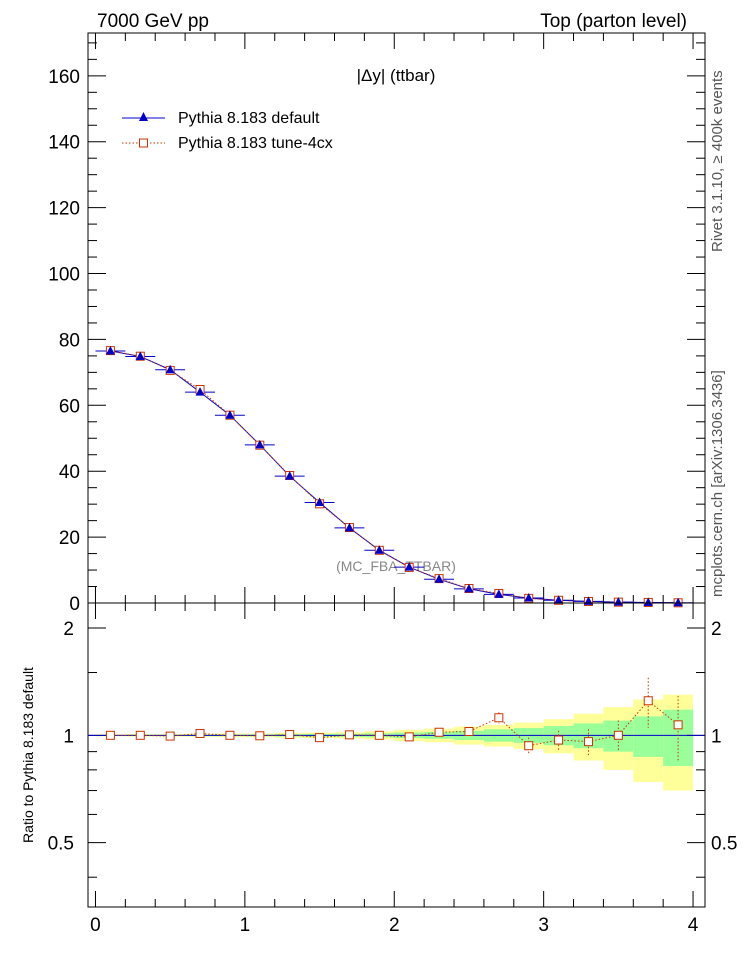 The width and height of the screenshot is (746, 972). I want to click on main-y-tick-label: 40, so click(69, 472).